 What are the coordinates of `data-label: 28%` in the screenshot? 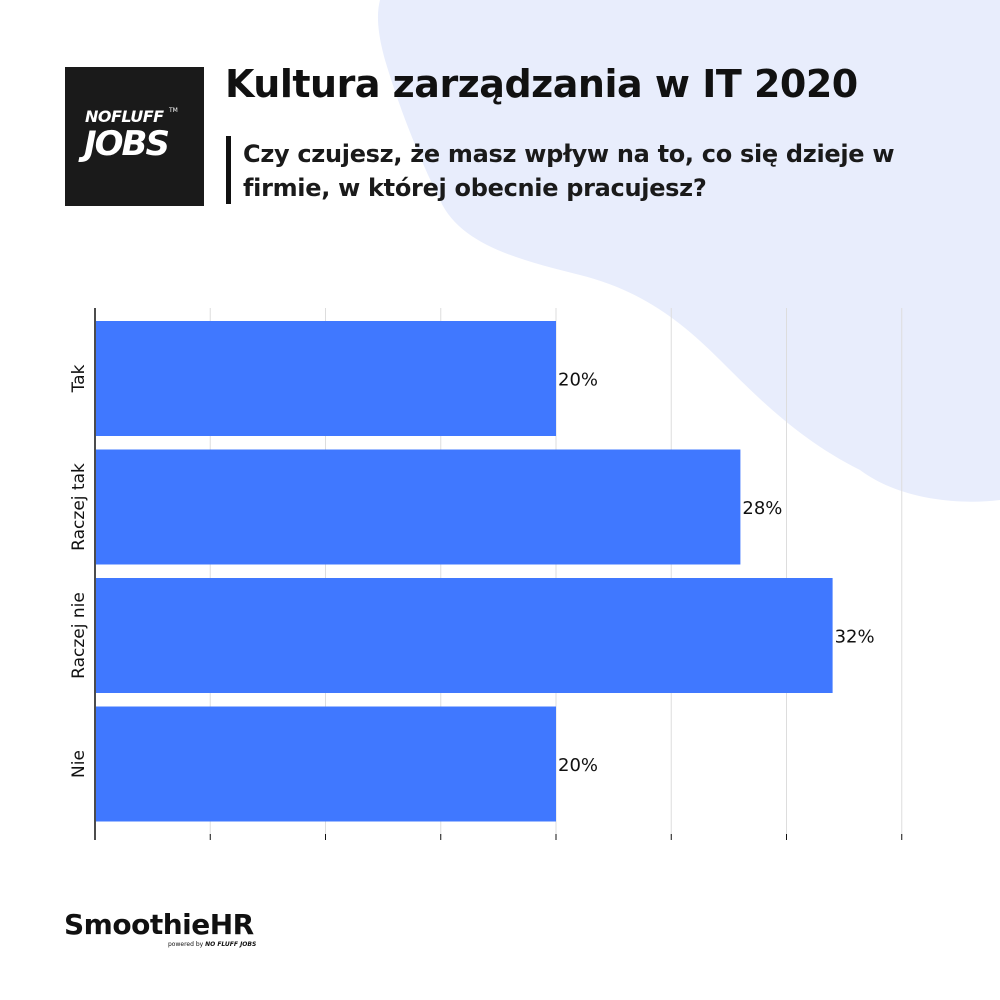 It's located at (762, 508).